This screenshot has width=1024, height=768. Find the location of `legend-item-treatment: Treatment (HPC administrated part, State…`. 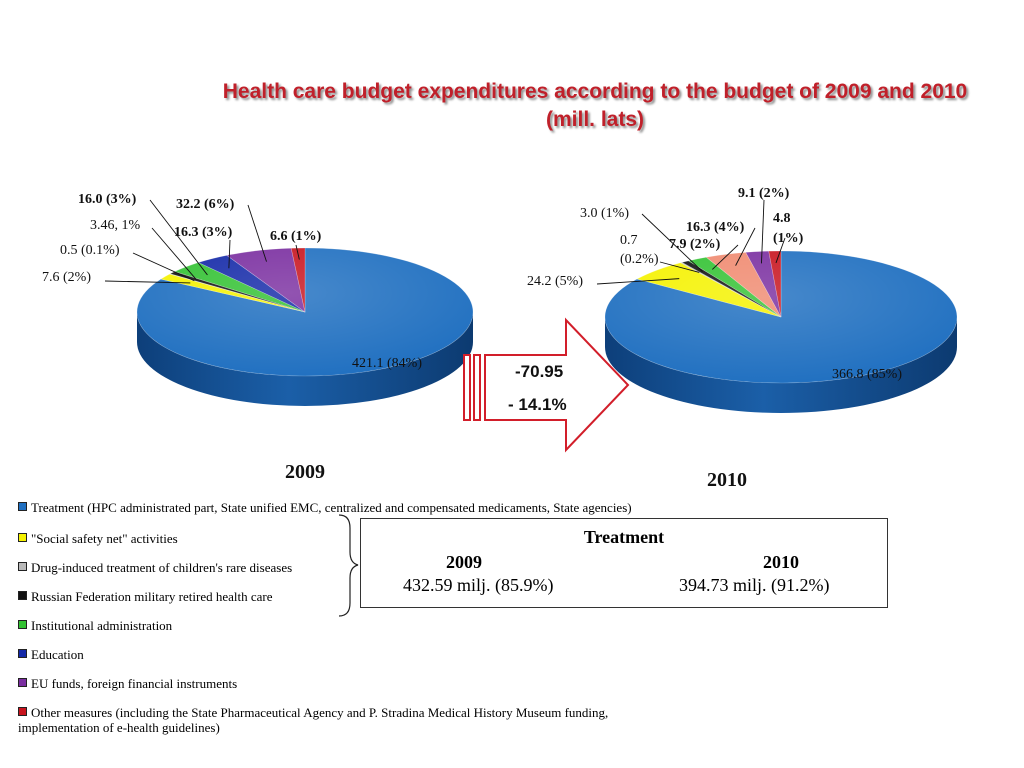

legend-item-treatment: Treatment (HPC administrated part, State… is located at coordinates (348, 507).